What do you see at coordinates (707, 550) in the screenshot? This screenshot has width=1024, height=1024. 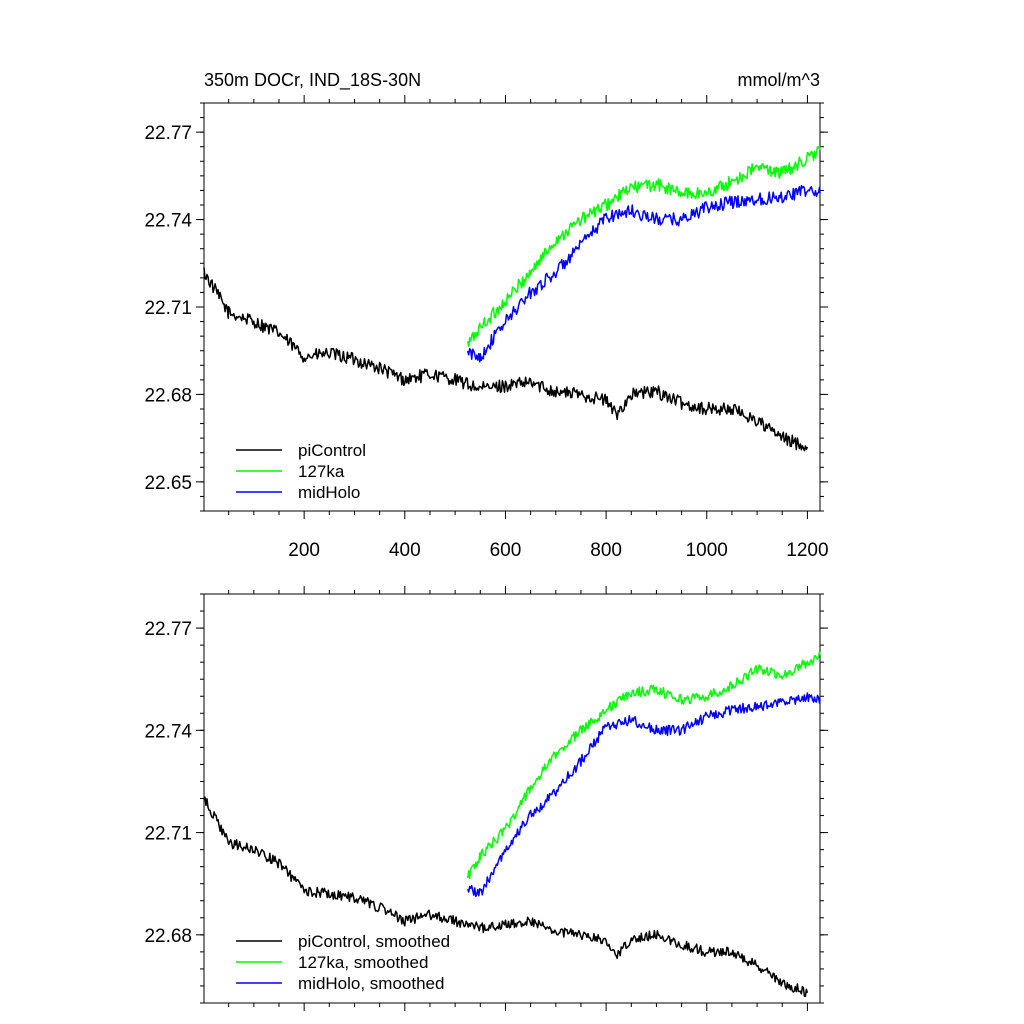 I see `x-tick-label: 1000` at bounding box center [707, 550].